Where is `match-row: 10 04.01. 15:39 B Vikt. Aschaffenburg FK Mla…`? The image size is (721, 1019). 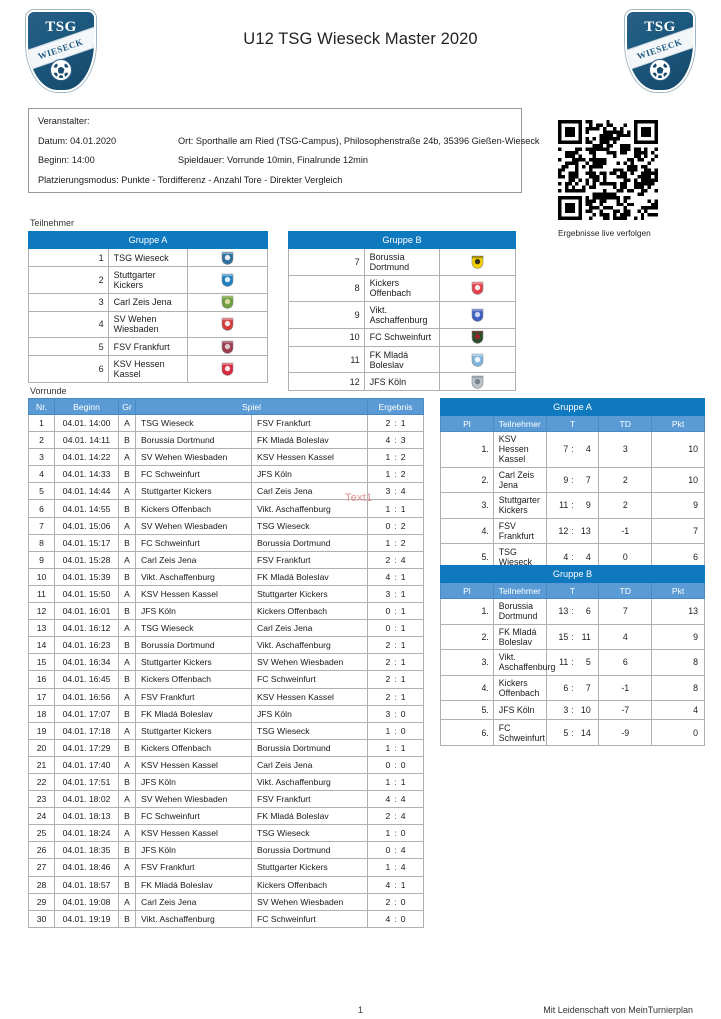 match-row: 10 04.01. 15:39 B Vikt. Aschaffenburg FK Mla… is located at coordinates (226, 576).